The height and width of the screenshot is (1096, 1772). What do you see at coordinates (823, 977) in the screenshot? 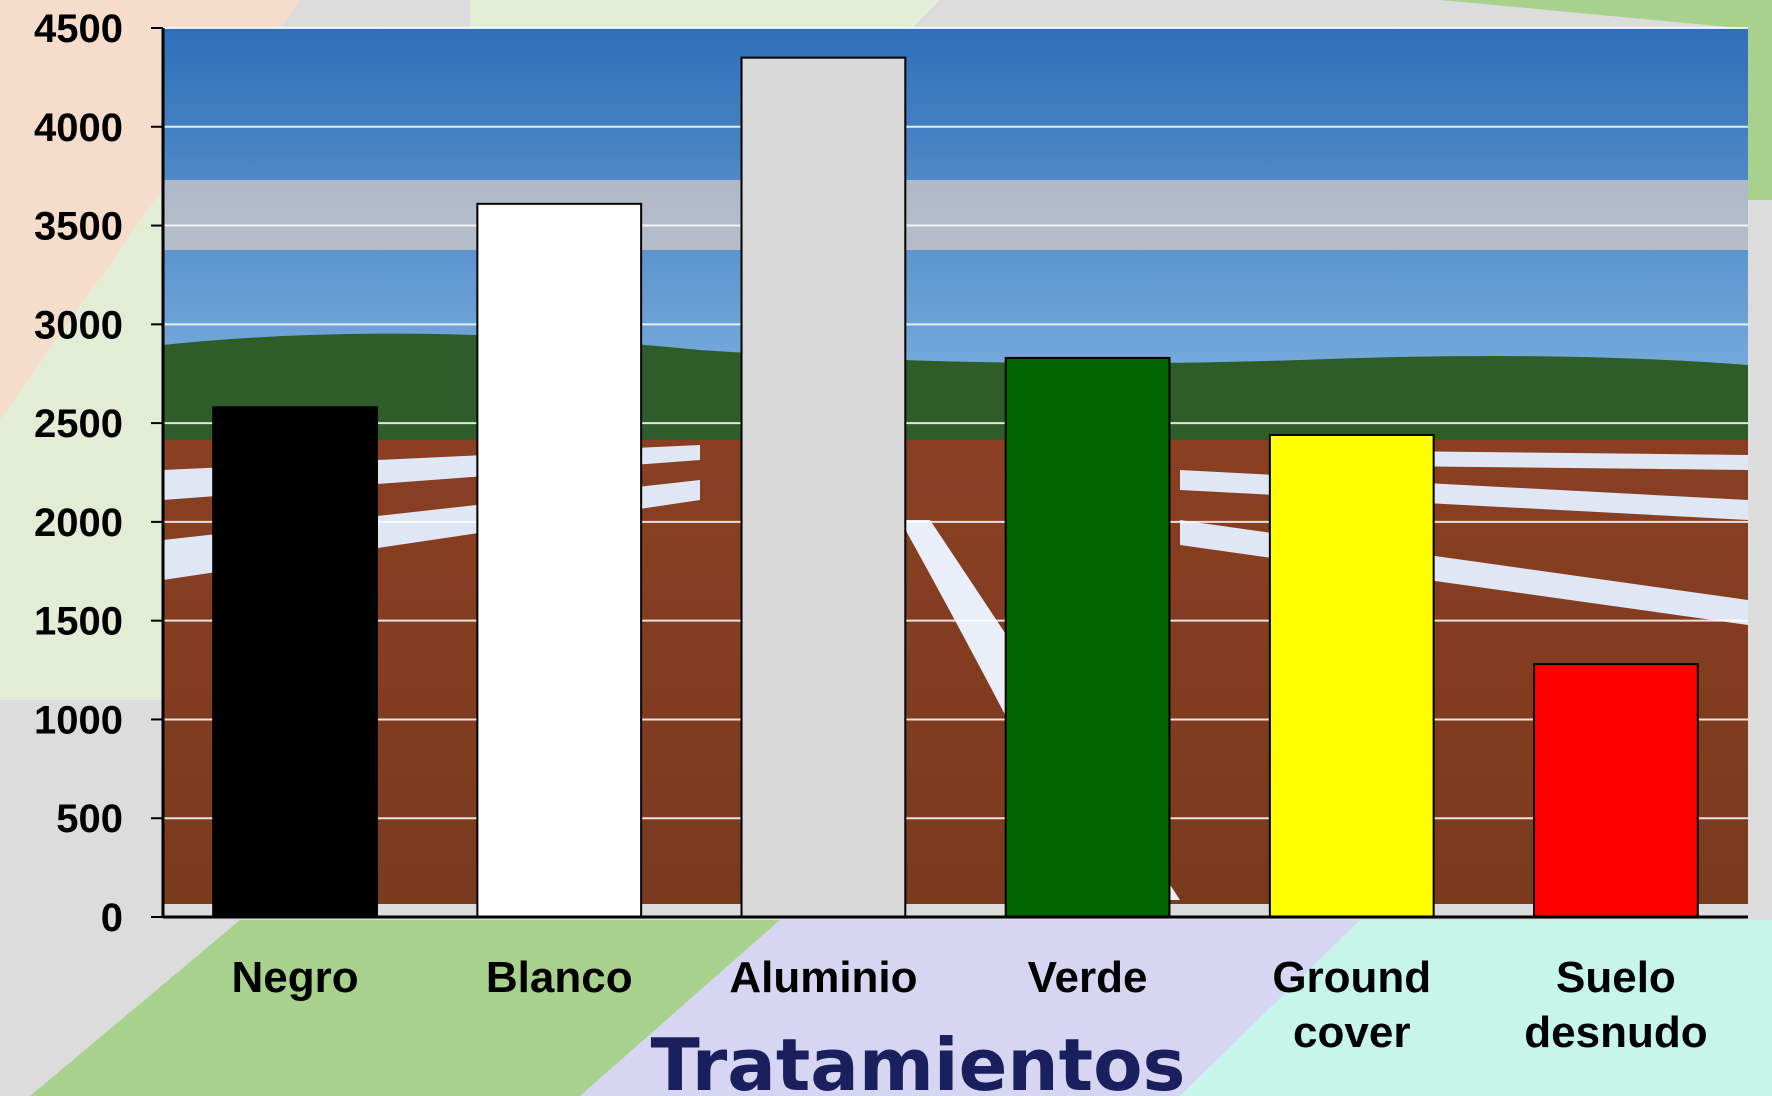
I see `x-tick-label: Aluminio` at bounding box center [823, 977].